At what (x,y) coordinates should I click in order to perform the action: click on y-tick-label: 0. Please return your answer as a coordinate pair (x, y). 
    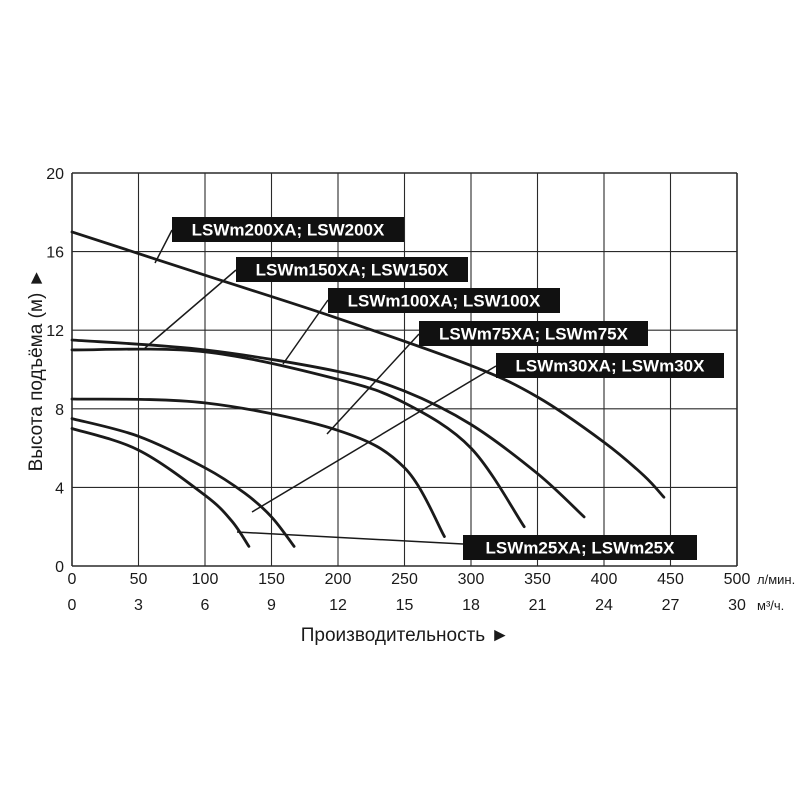
    Looking at the image, I should click on (59, 567).